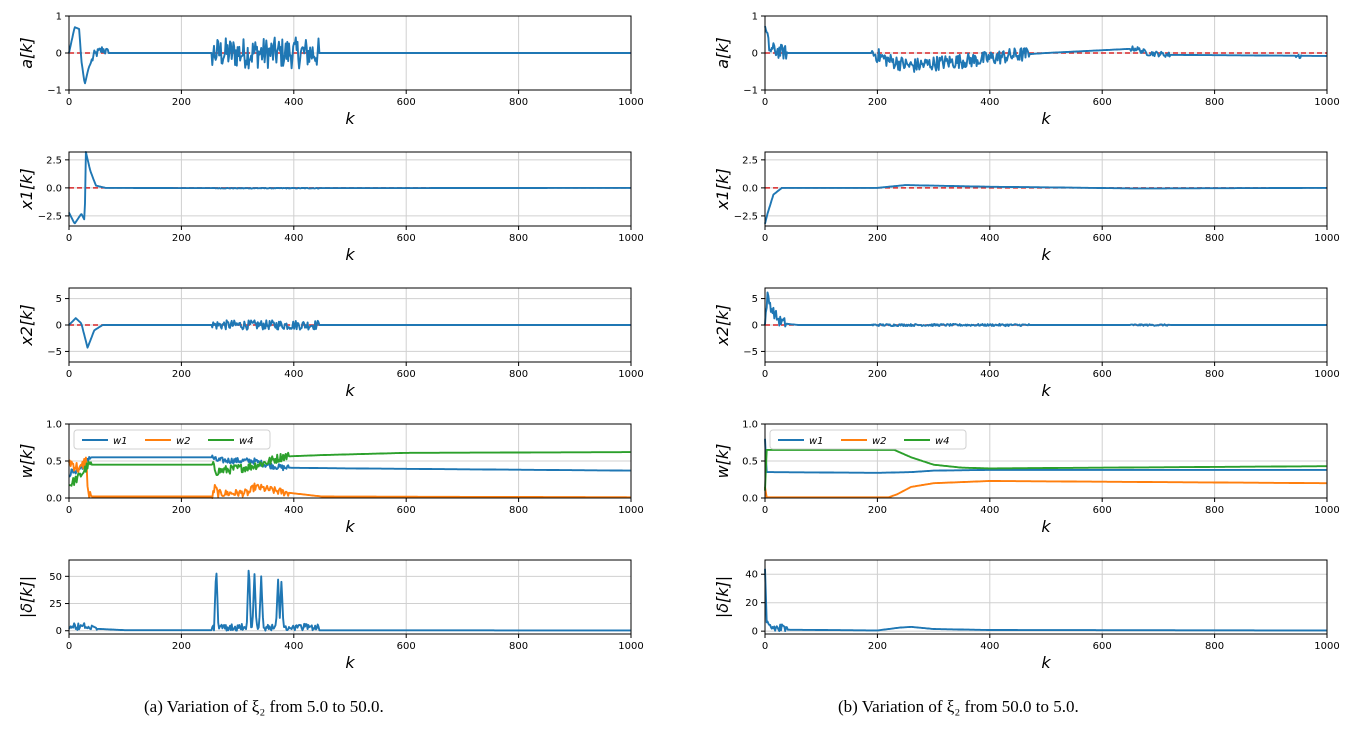 The image size is (1354, 734). I want to click on y-tick-label: 5, so click(755, 299).